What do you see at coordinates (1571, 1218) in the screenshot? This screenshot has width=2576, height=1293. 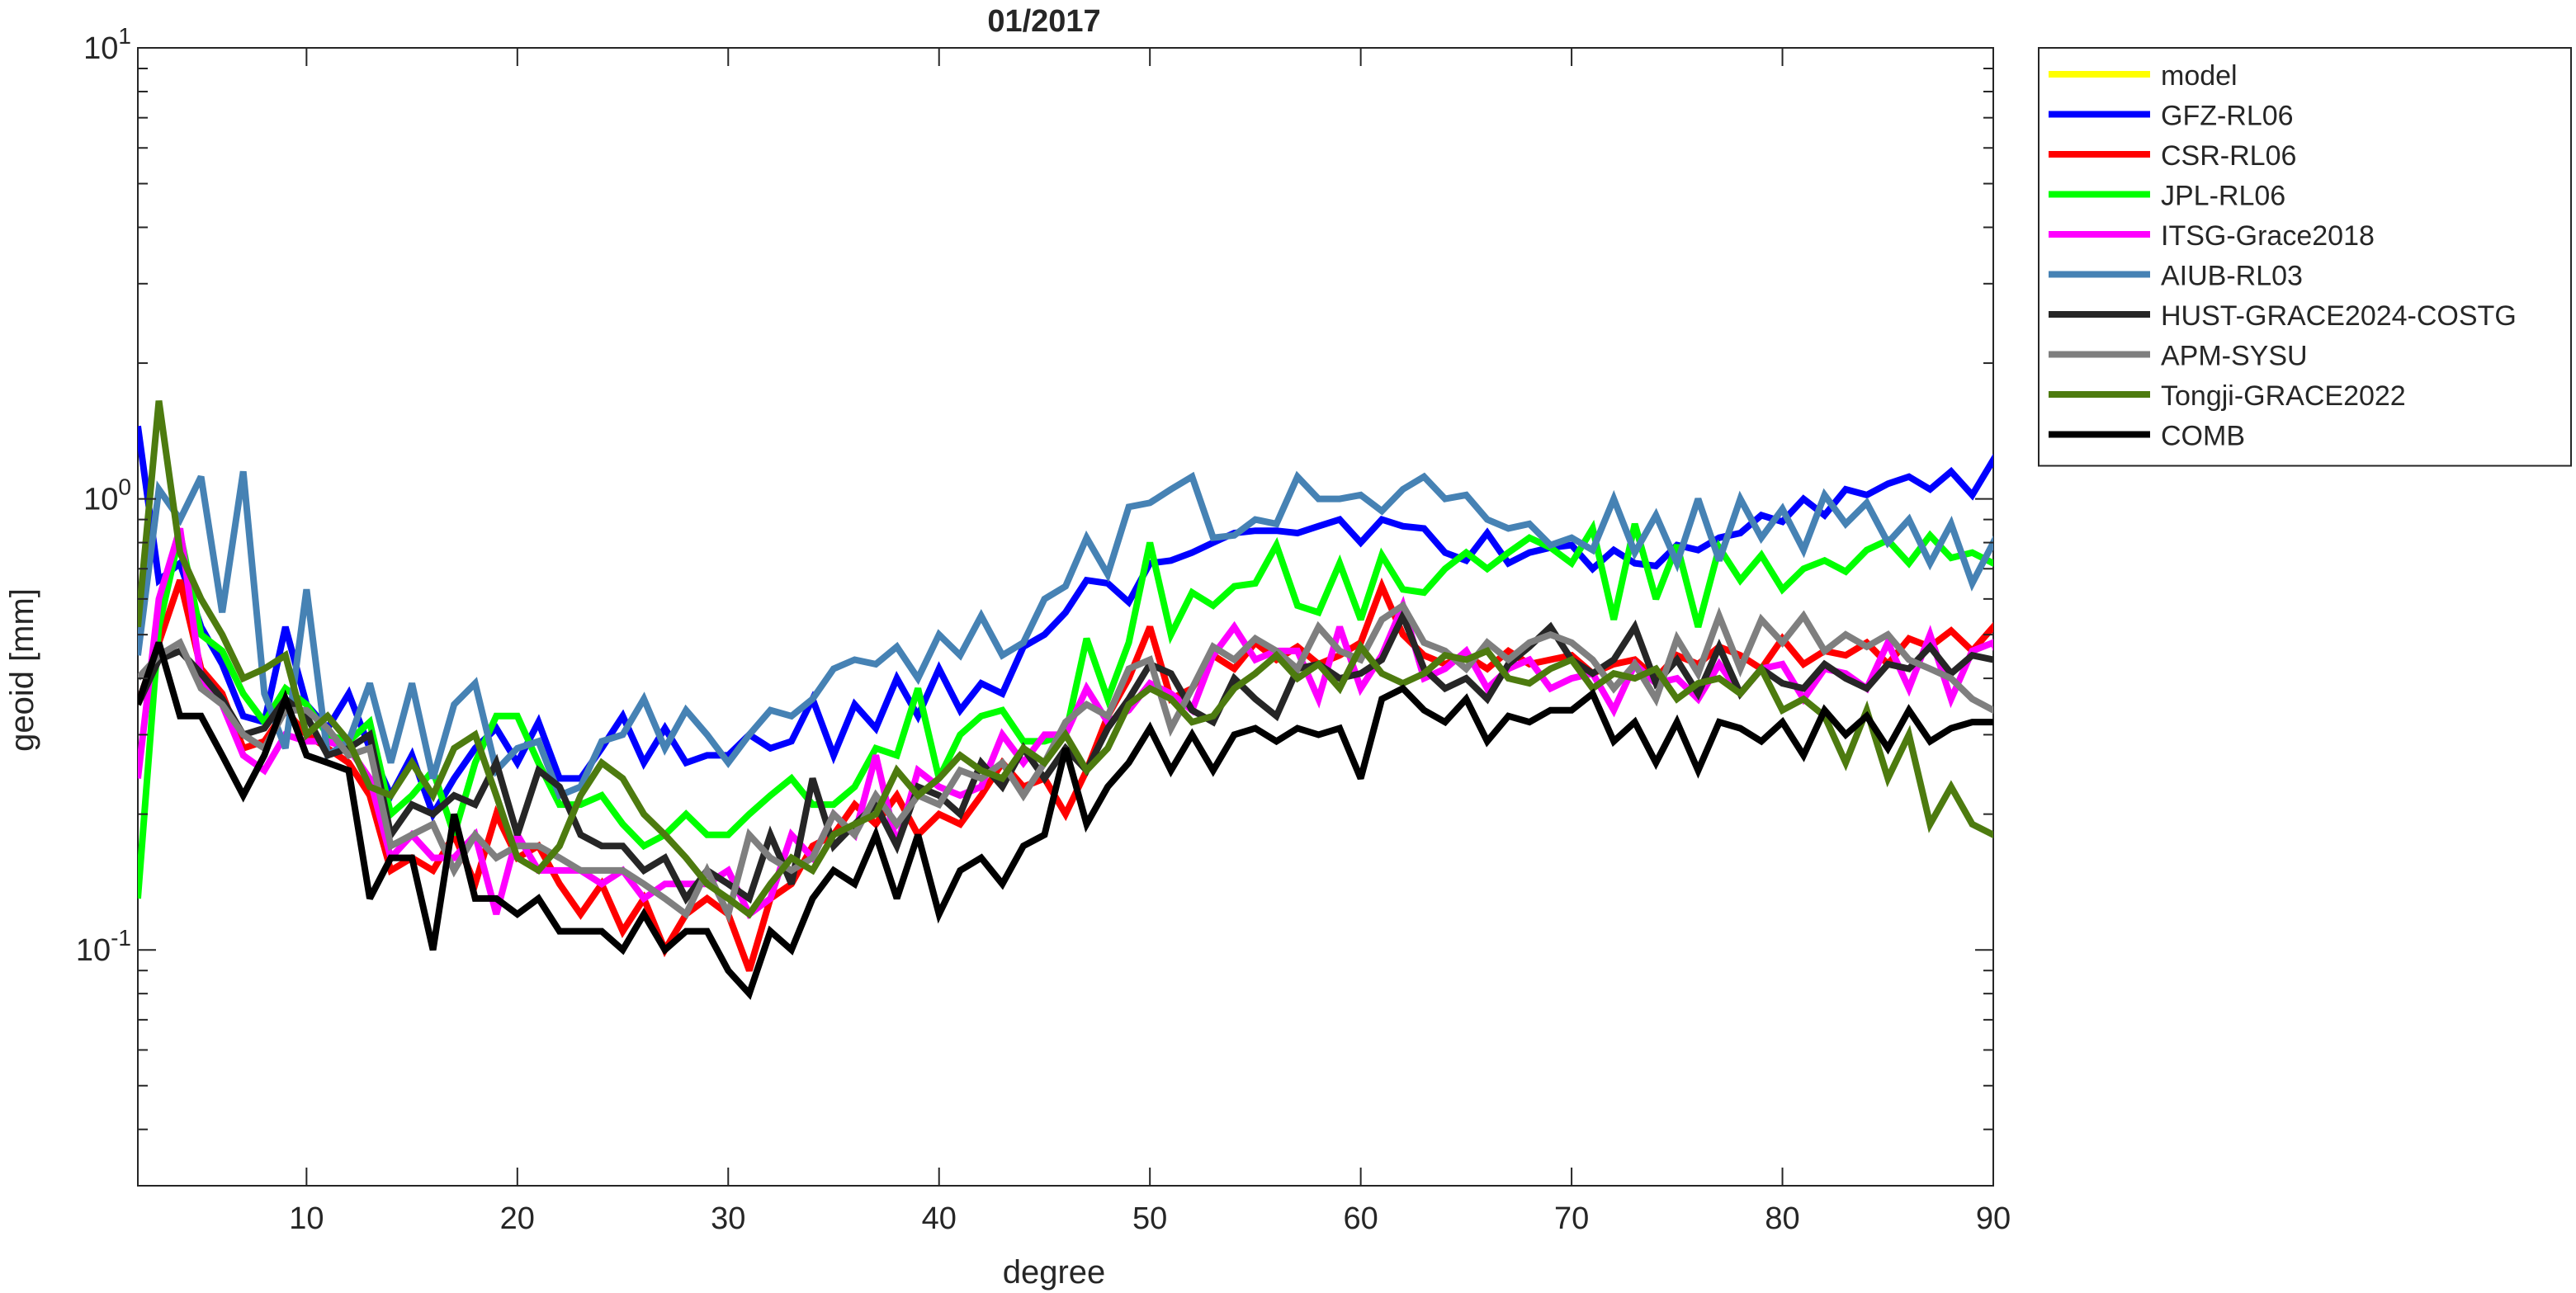 I see `x-tick-label: 70` at bounding box center [1571, 1218].